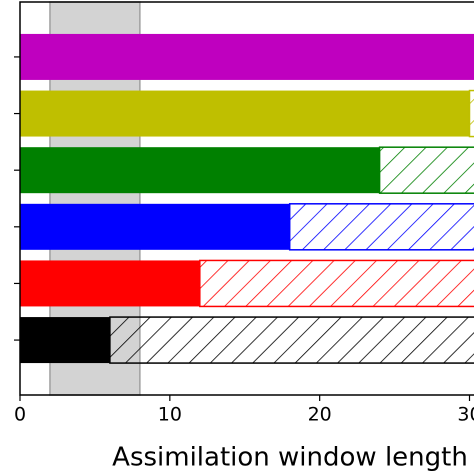  I want to click on x-tick-label: 20, so click(320, 415).